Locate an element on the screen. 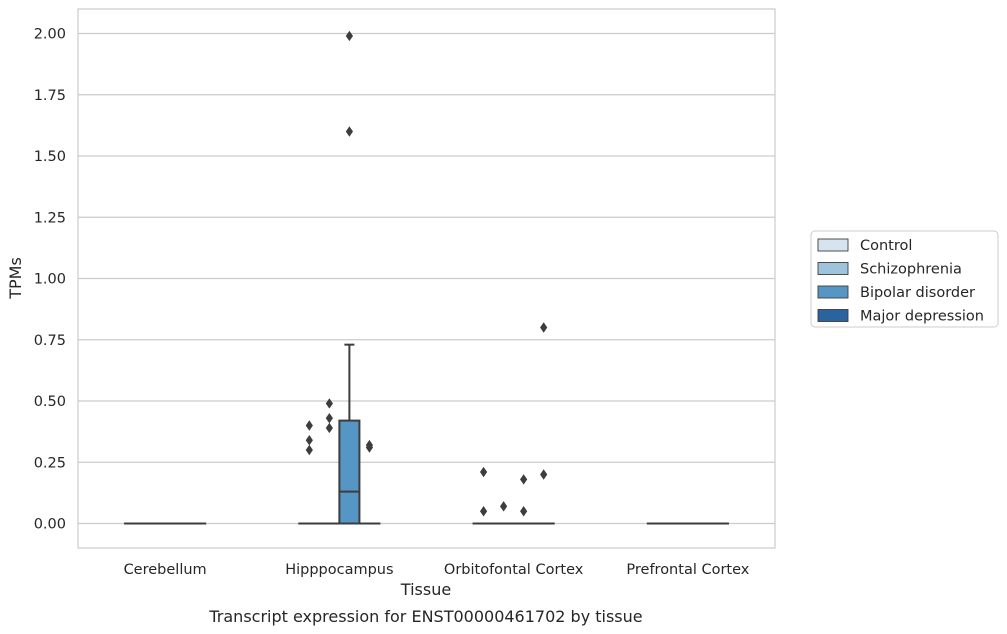 The image size is (1007, 634). y-tick-label: 0.75 is located at coordinates (50, 341).